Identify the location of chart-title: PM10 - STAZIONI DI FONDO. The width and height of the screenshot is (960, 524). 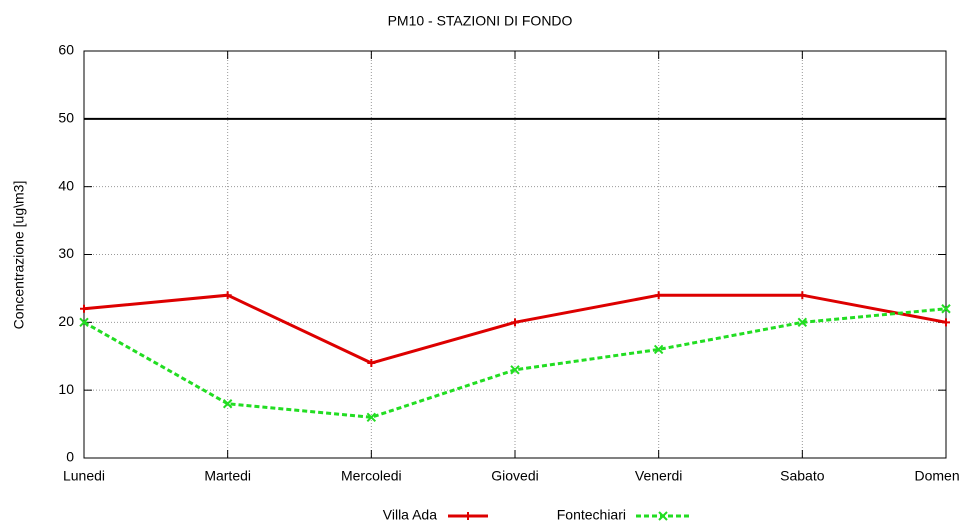
(480, 21).